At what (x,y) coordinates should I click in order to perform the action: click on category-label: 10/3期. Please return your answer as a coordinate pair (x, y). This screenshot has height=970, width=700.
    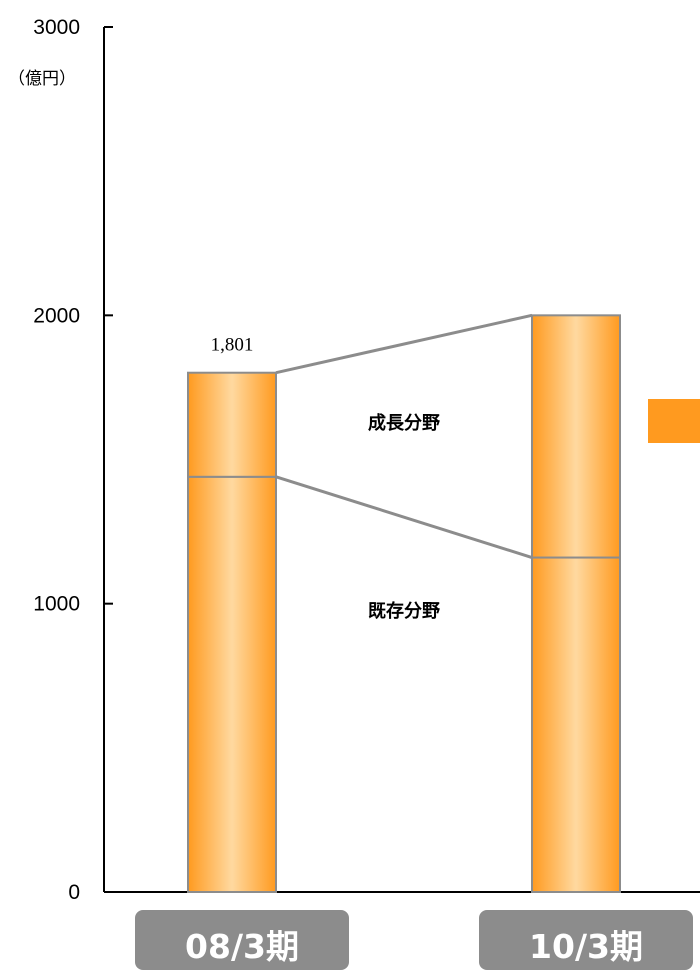
    Looking at the image, I should click on (586, 946).